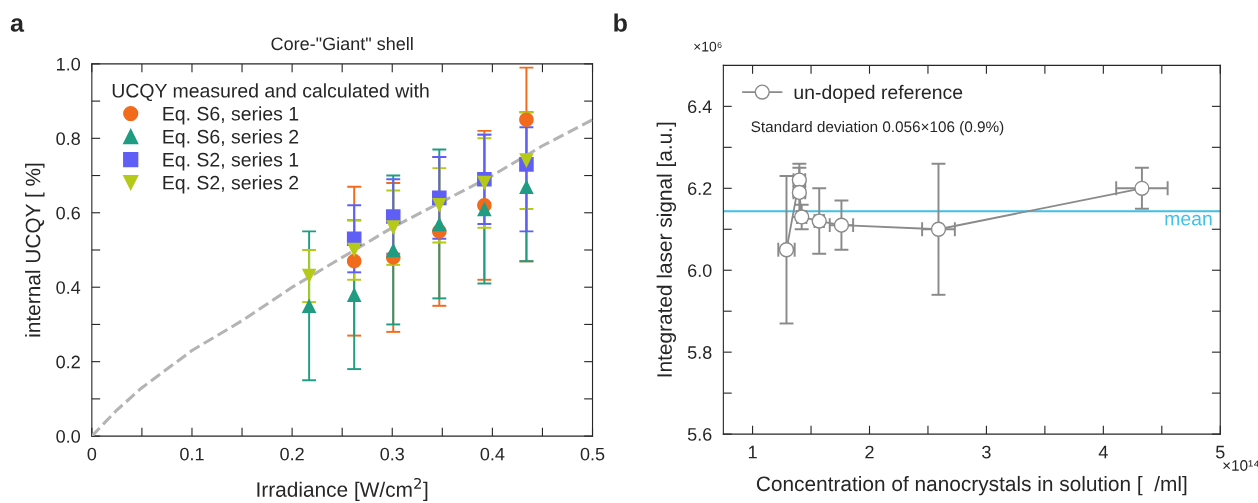  I want to click on y-axis-title: Integrated laser signal [a.u.], so click(666, 249).